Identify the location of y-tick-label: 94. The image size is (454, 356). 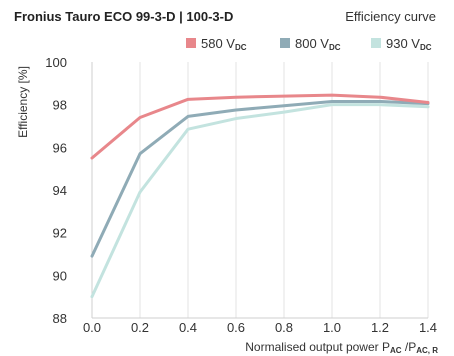
(60, 190).